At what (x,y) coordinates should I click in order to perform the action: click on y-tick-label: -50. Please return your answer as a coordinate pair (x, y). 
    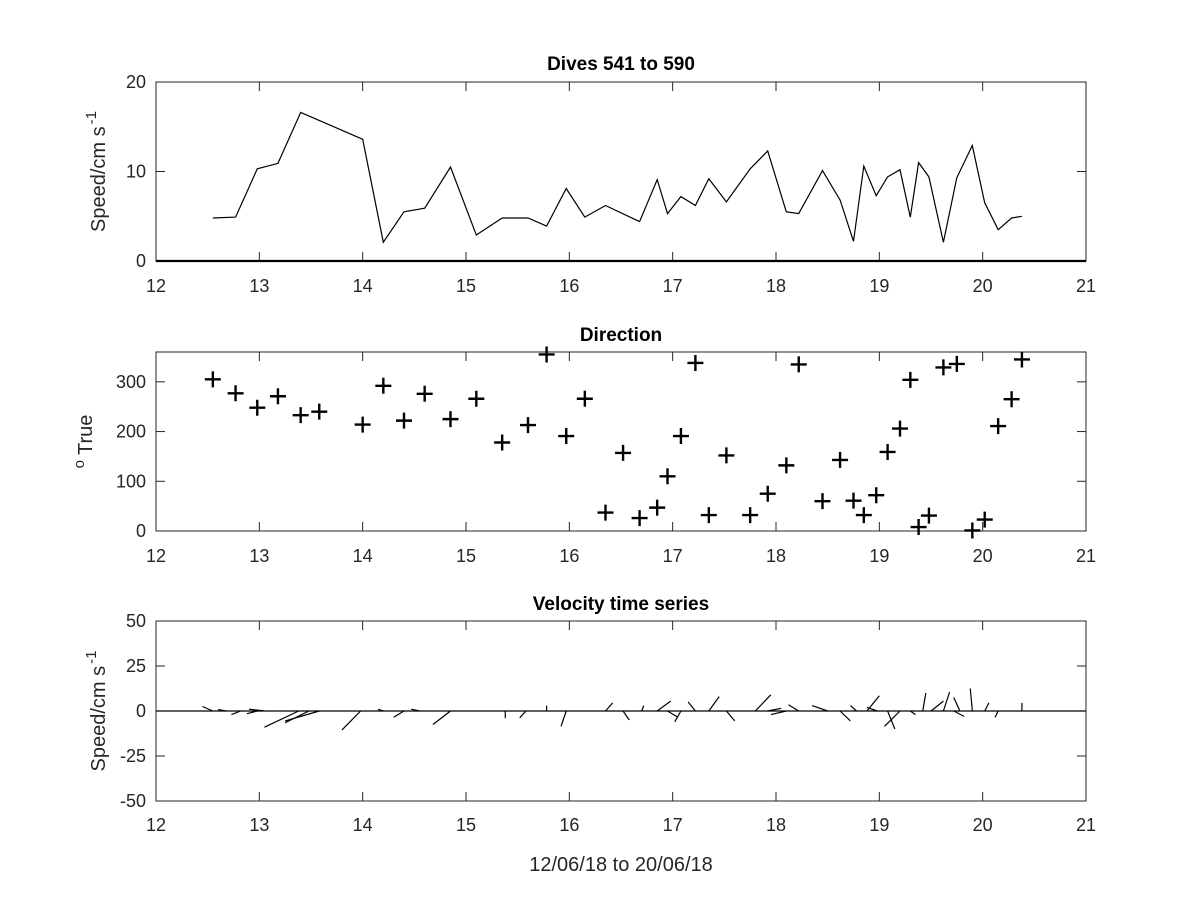
    Looking at the image, I should click on (133, 801).